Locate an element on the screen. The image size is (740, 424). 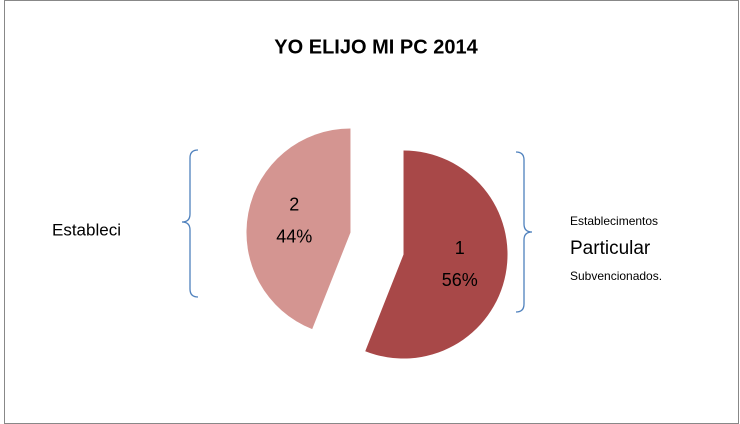
left-brace is located at coordinates (190, 223).